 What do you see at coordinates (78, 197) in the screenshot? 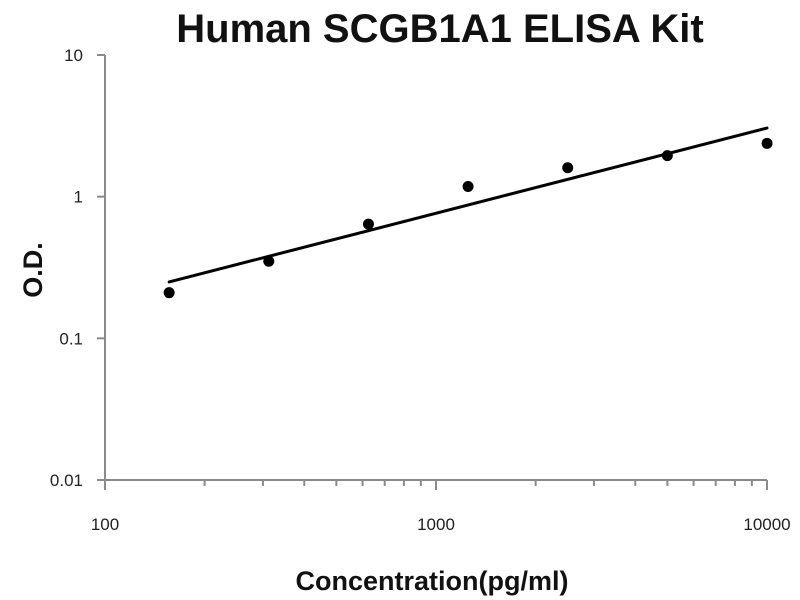
I see `y-tick-label: 1` at bounding box center [78, 197].